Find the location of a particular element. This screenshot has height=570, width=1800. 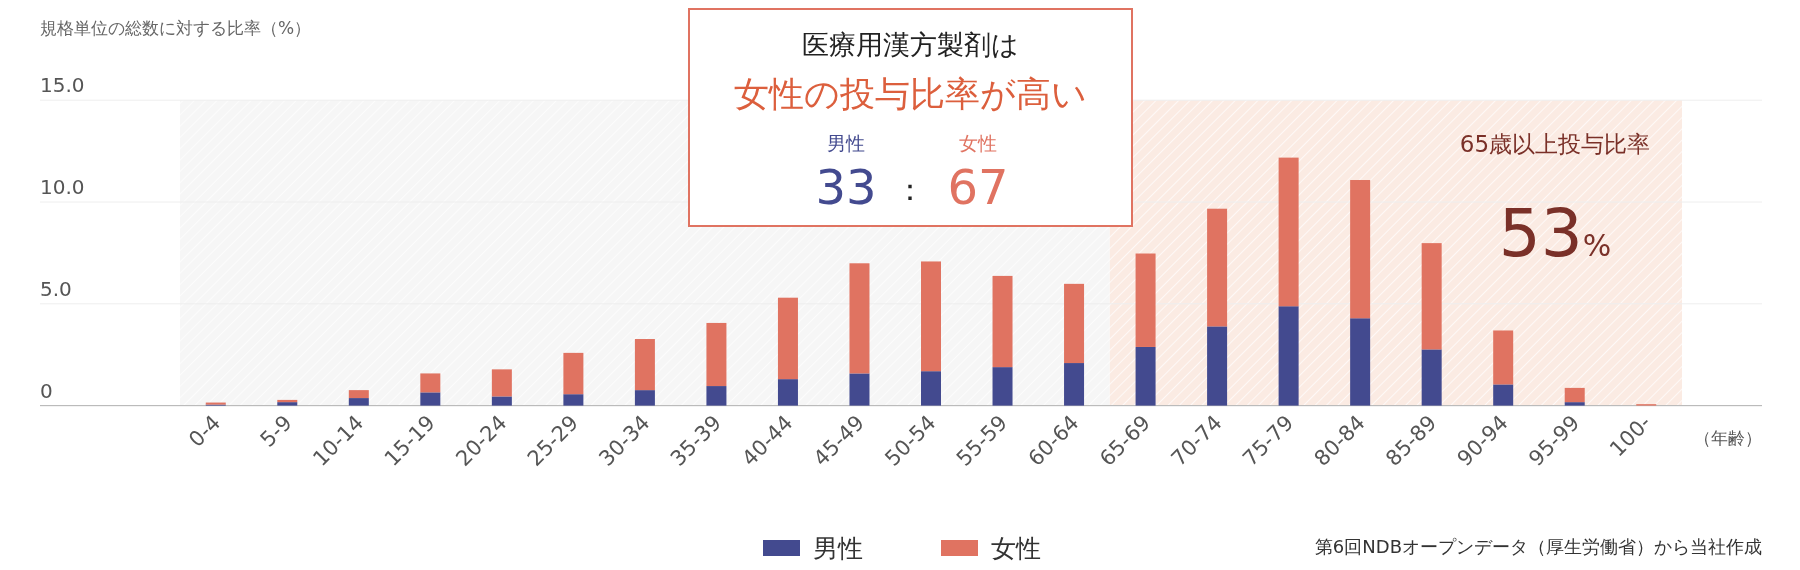

y-axis-title: 規格単位の総数に対する比率（%） is located at coordinates (176, 28).